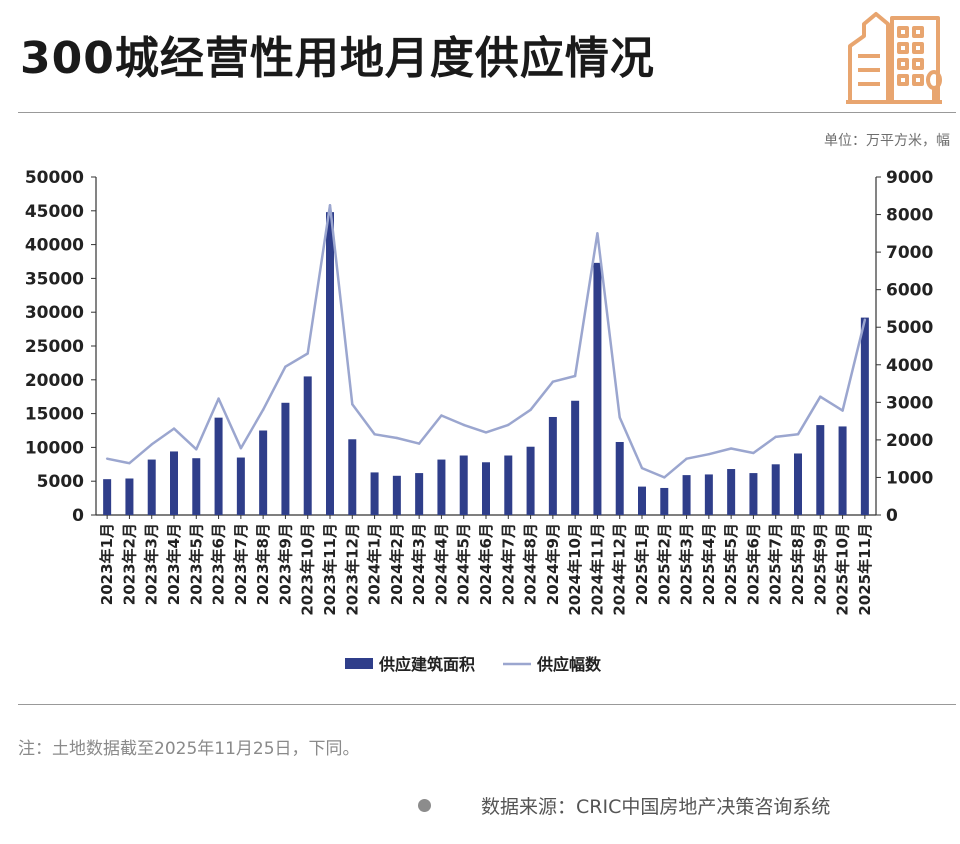 Image resolution: width=960 pixels, height=844 pixels. What do you see at coordinates (241, 564) in the screenshot?
I see `x-tick-label: 2023年7月` at bounding box center [241, 564].